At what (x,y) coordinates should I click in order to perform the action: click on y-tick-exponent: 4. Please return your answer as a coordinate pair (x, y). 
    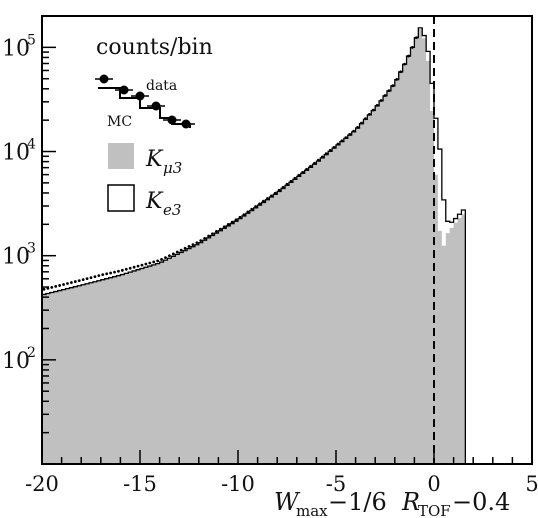
    Looking at the image, I should click on (31, 145).